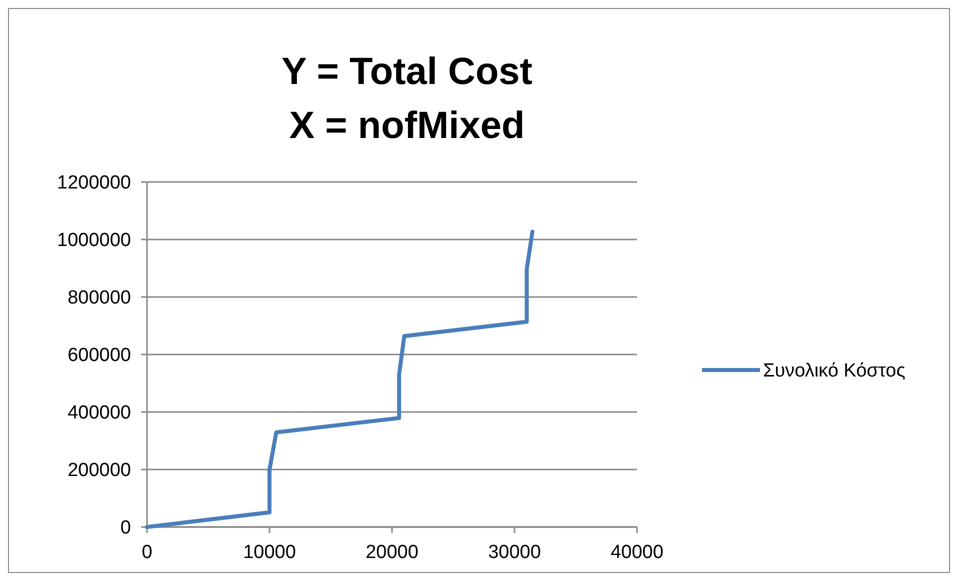 The image size is (958, 581). Describe the element at coordinates (637, 552) in the screenshot. I see `x-tick-label: 40000` at that location.